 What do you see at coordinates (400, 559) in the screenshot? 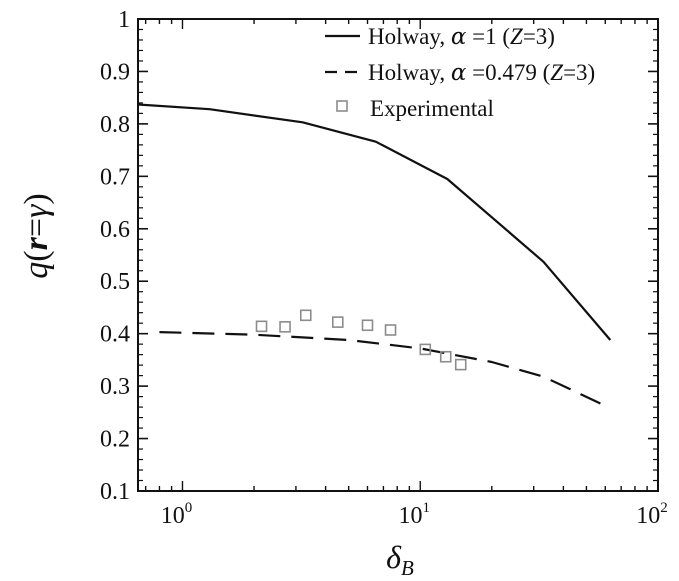
I see `x-axis-title: δB` at bounding box center [400, 559].